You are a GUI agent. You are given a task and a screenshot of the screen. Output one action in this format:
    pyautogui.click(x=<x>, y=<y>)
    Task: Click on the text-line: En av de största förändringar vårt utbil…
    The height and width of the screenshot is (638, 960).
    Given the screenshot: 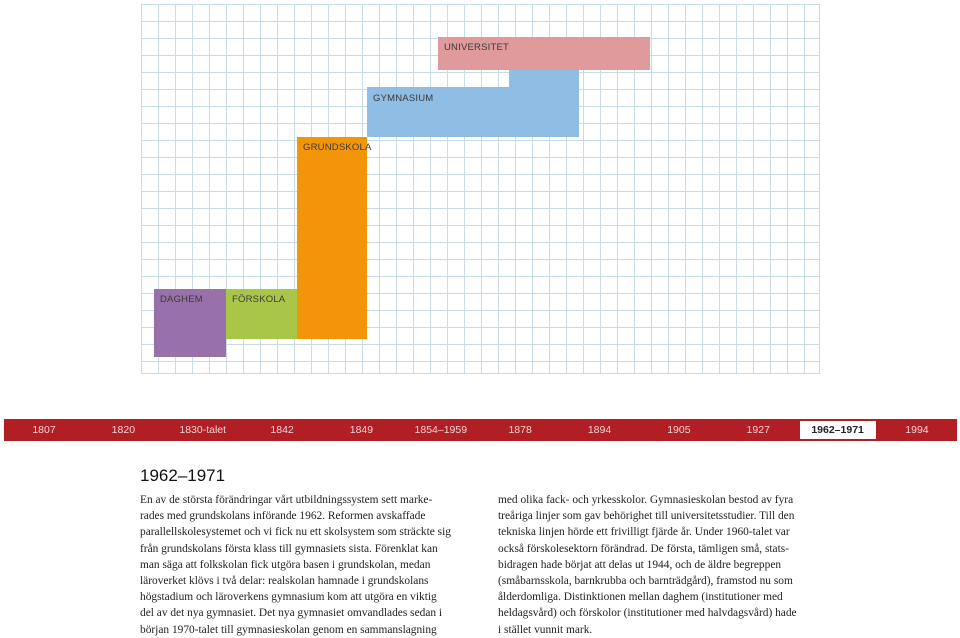 What is the action you would take?
    pyautogui.click(x=286, y=500)
    